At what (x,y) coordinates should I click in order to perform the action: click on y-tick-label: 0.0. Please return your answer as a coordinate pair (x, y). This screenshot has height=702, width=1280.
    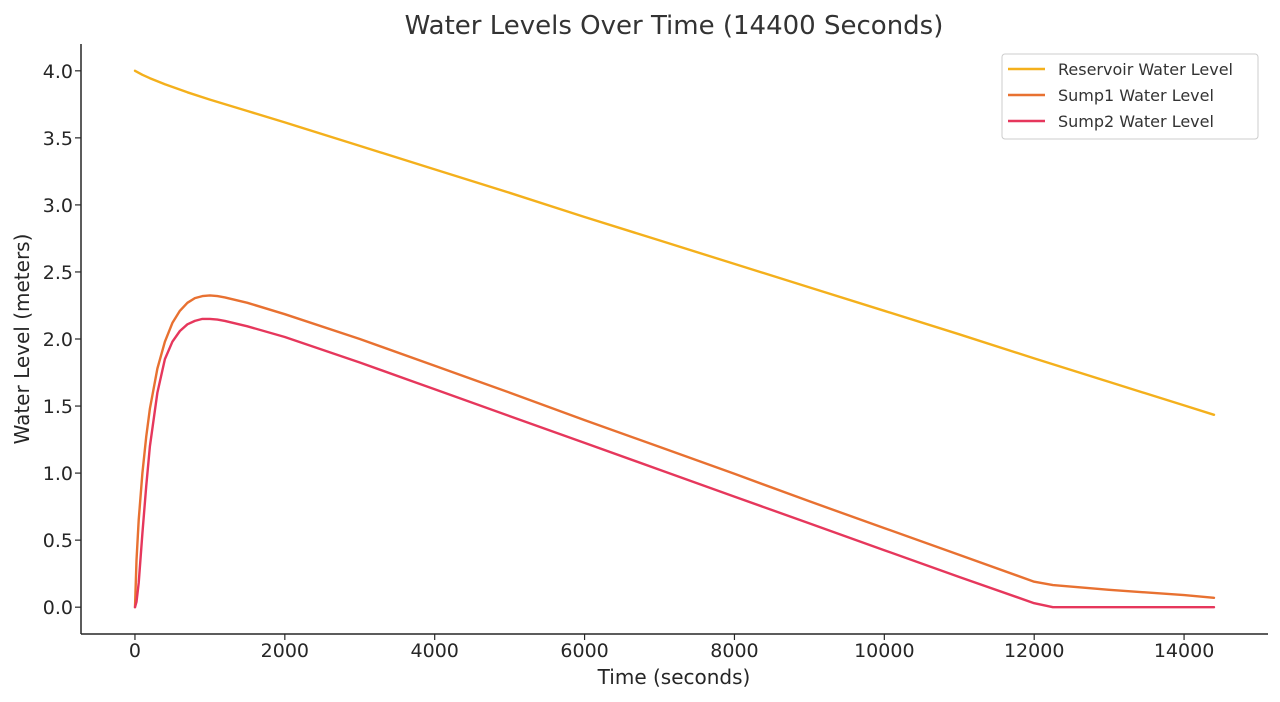
    Looking at the image, I should click on (58, 608).